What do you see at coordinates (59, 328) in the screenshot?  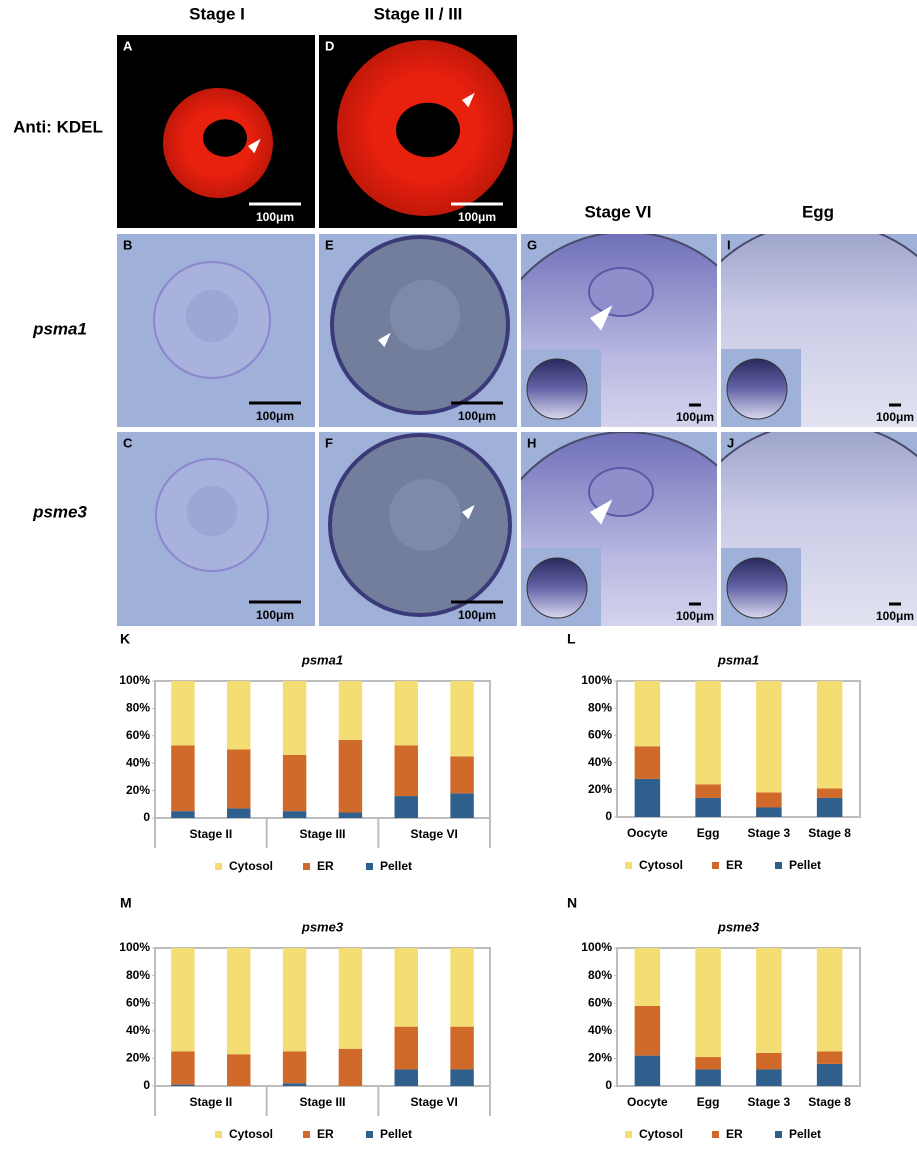 I see `row-label: psma1` at bounding box center [59, 328].